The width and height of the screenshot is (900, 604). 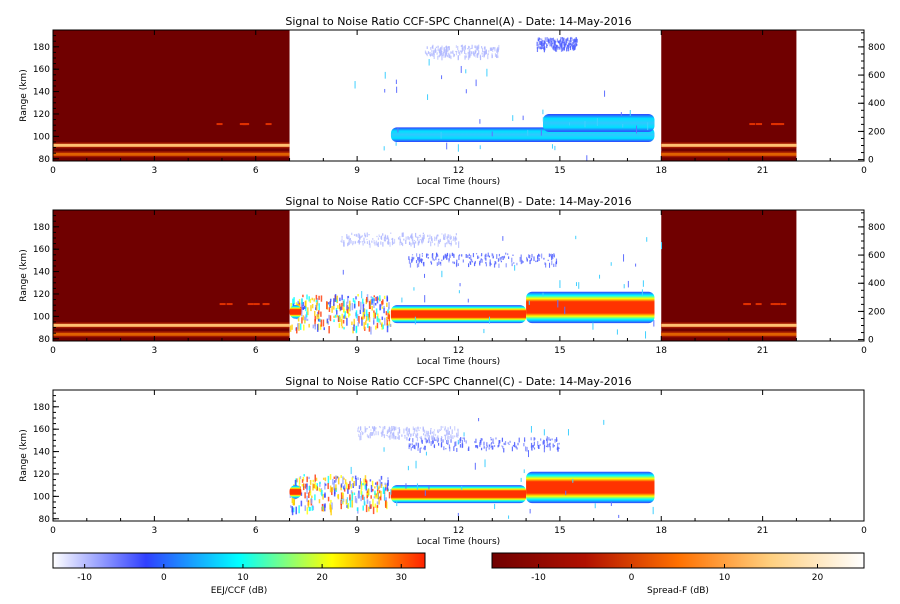 What do you see at coordinates (538, 578) in the screenshot?
I see `colorbar-tick-label: -10` at bounding box center [538, 578].